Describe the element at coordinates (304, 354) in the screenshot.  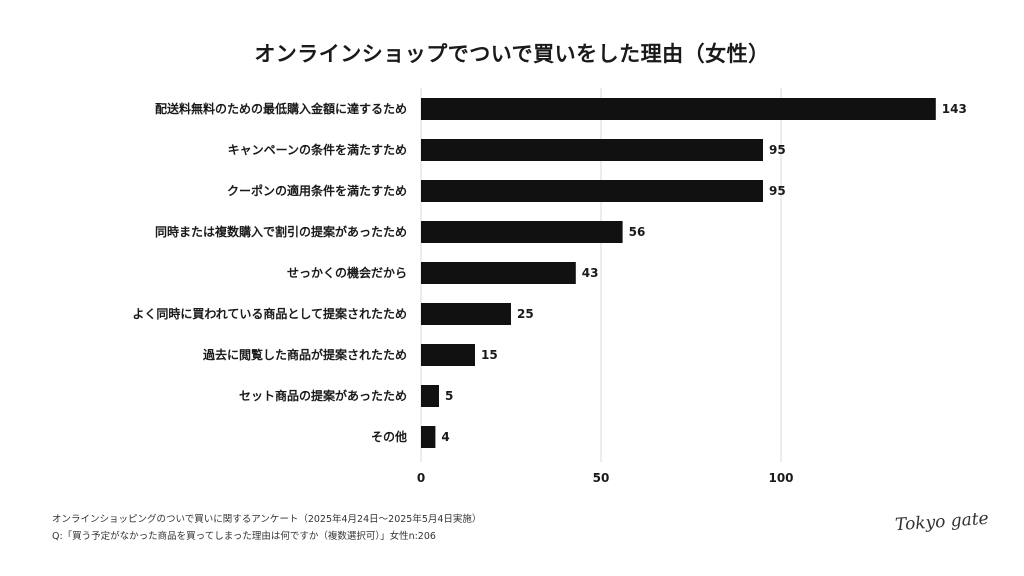
I see `category-label: 過去に閲覧した商品が提案されたため` at that location.